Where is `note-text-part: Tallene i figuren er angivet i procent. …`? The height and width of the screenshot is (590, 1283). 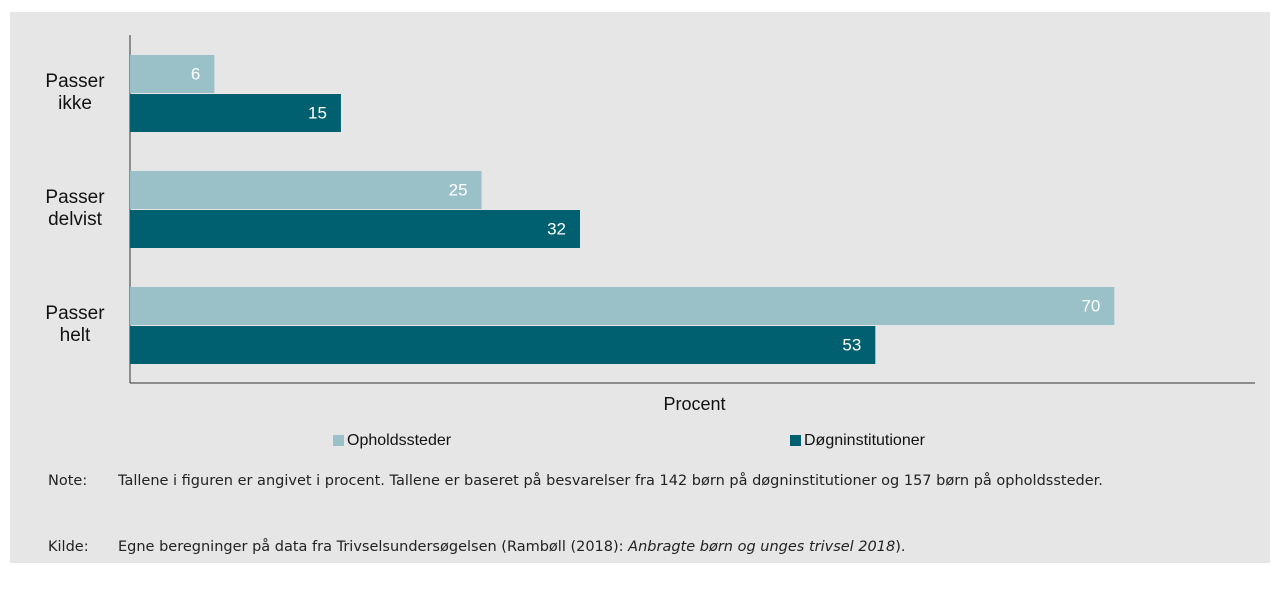 note-text-part: Tallene i figuren er angivet i procent. … is located at coordinates (610, 481).